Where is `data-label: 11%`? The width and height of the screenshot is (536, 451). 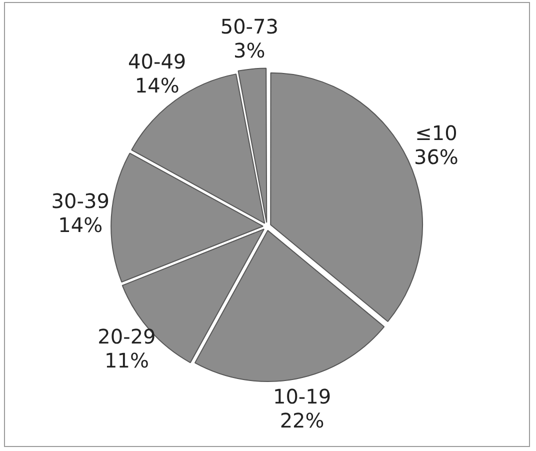
data-label: 11% is located at coordinates (126, 360).